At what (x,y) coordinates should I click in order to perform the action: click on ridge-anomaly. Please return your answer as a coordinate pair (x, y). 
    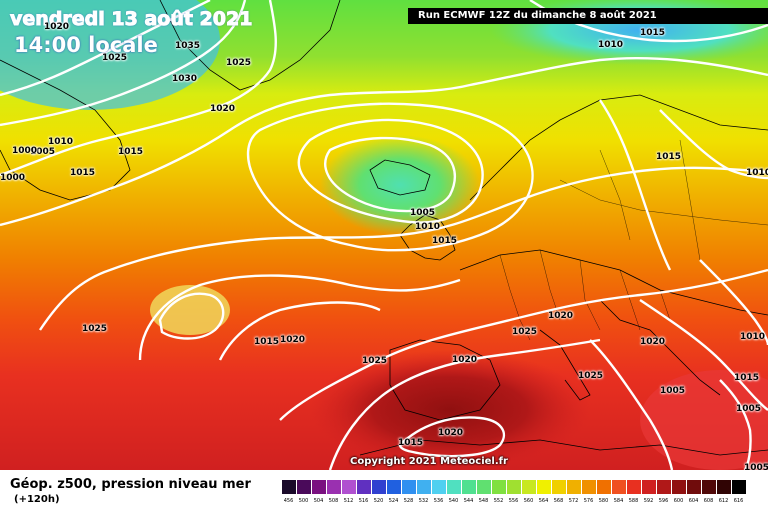
    Looking at the image, I should click on (190, 310).